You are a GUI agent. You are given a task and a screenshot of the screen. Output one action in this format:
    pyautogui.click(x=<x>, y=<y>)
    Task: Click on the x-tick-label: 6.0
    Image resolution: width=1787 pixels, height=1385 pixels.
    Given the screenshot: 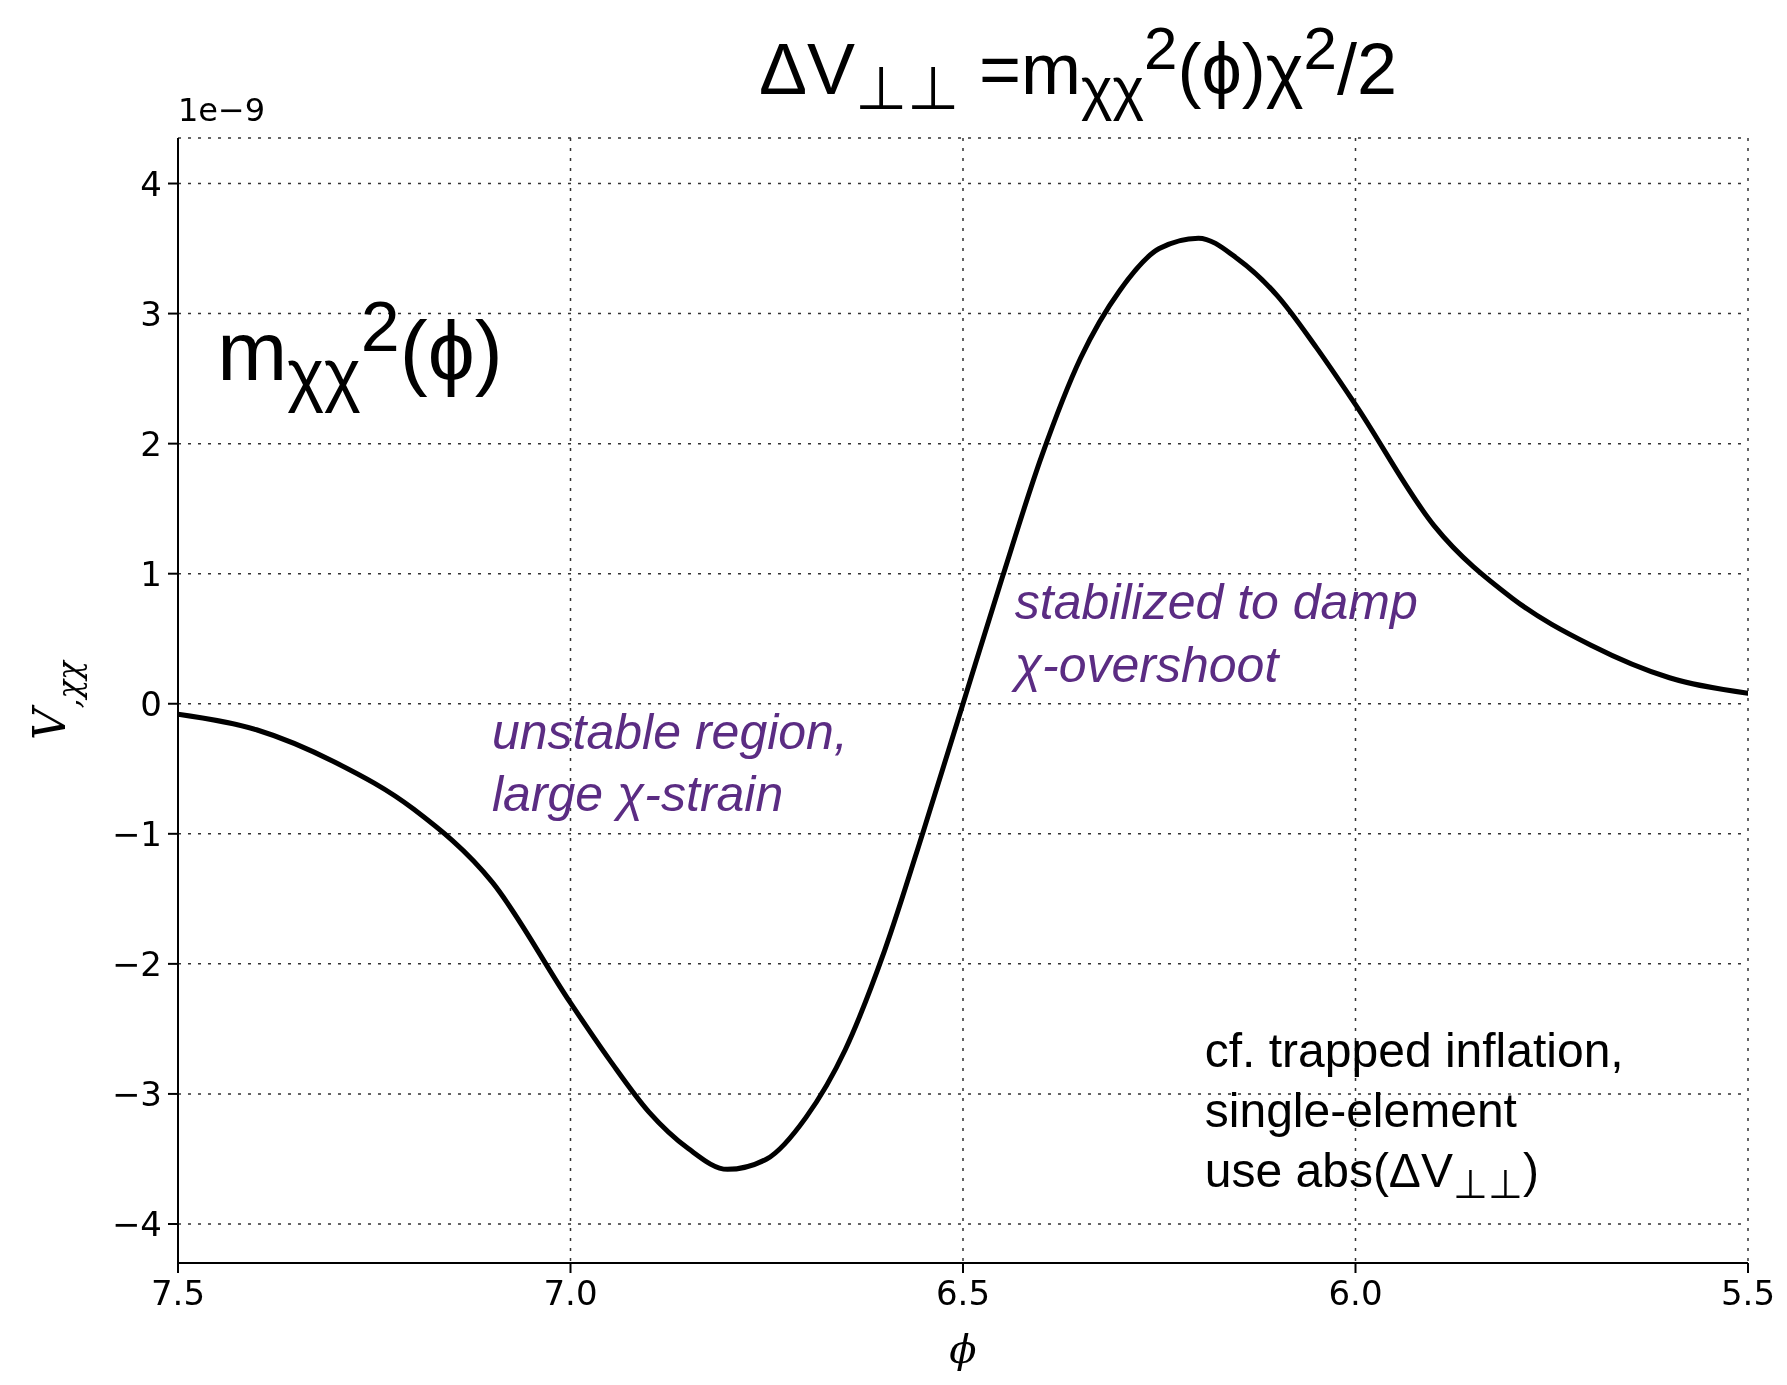 What is the action you would take?
    pyautogui.click(x=1355, y=1293)
    